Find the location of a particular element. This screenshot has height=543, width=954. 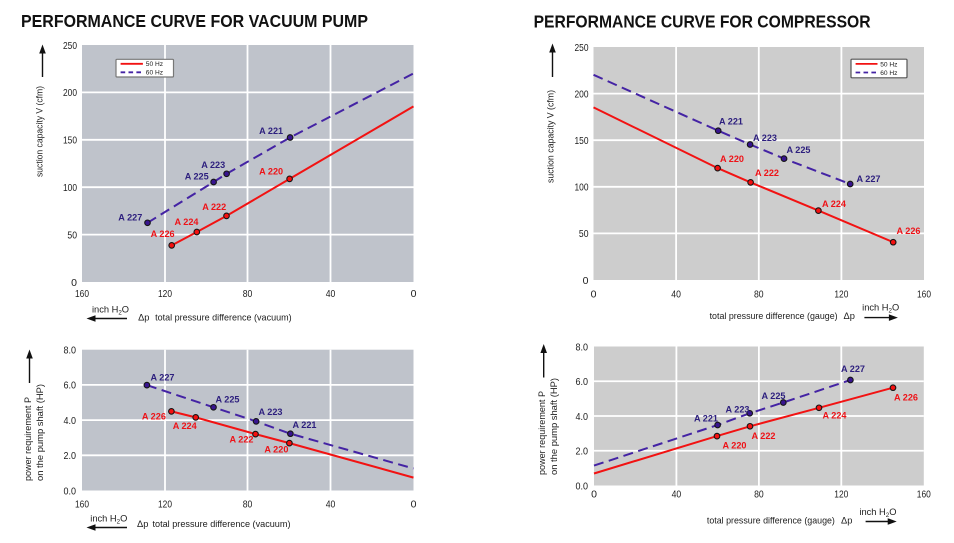

svg-text:PERFORMANCE CURVE FOR COMPRESS: PERFORMANCE CURVE FOR COMPRESSOR is located at coordinates (702, 22).